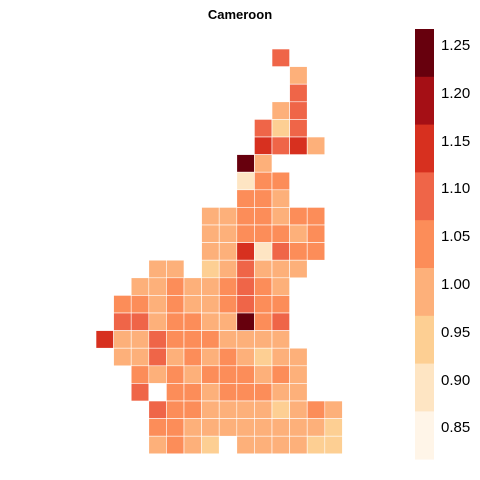 This screenshot has width=480, height=480. I want to click on legend-tick-label: 0.95, so click(456, 332).